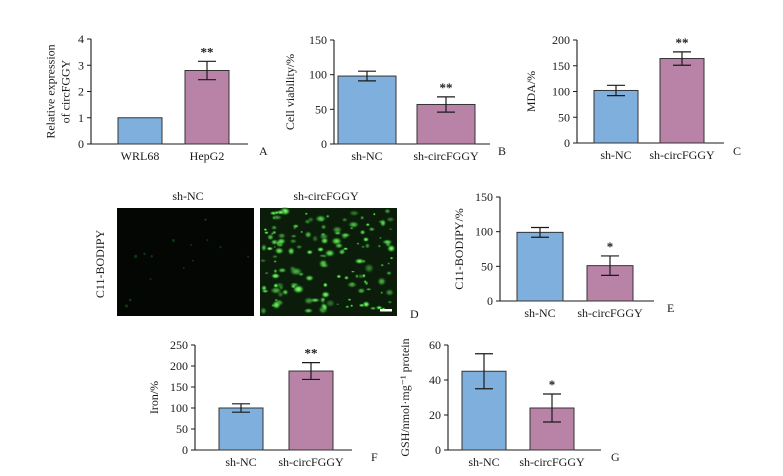  Describe the element at coordinates (81, 118) in the screenshot. I see `y-tick-label: 1` at that location.